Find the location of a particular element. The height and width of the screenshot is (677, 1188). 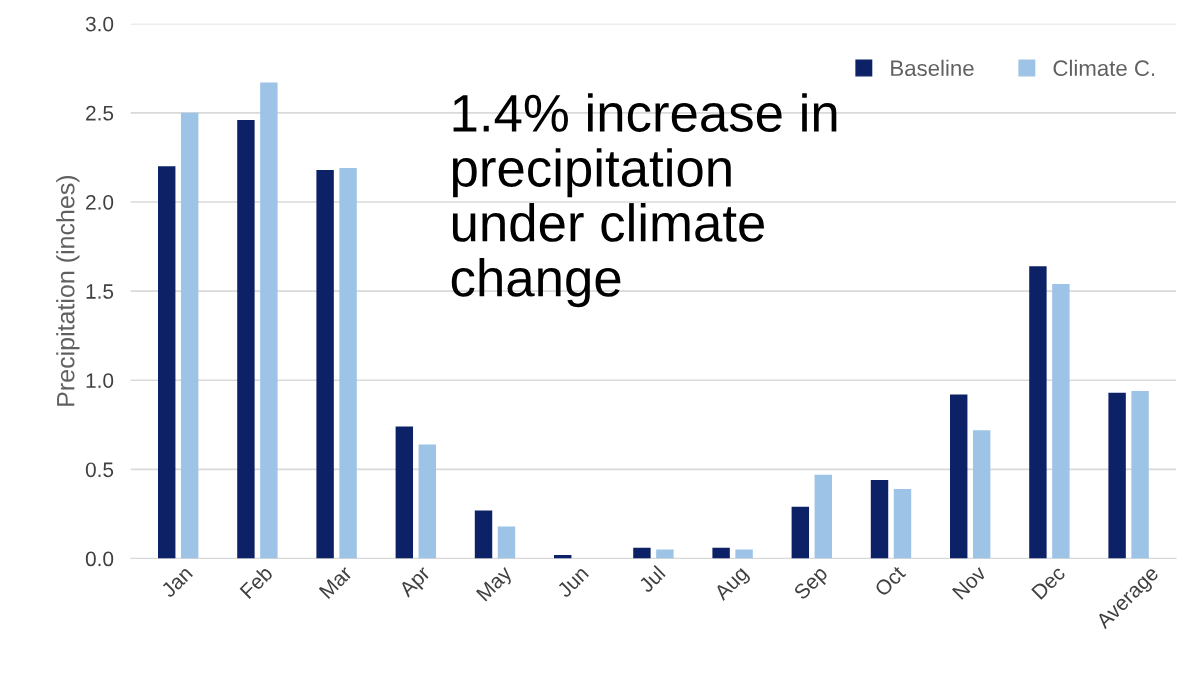

y-tick-label: 1.0 is located at coordinates (100, 380).